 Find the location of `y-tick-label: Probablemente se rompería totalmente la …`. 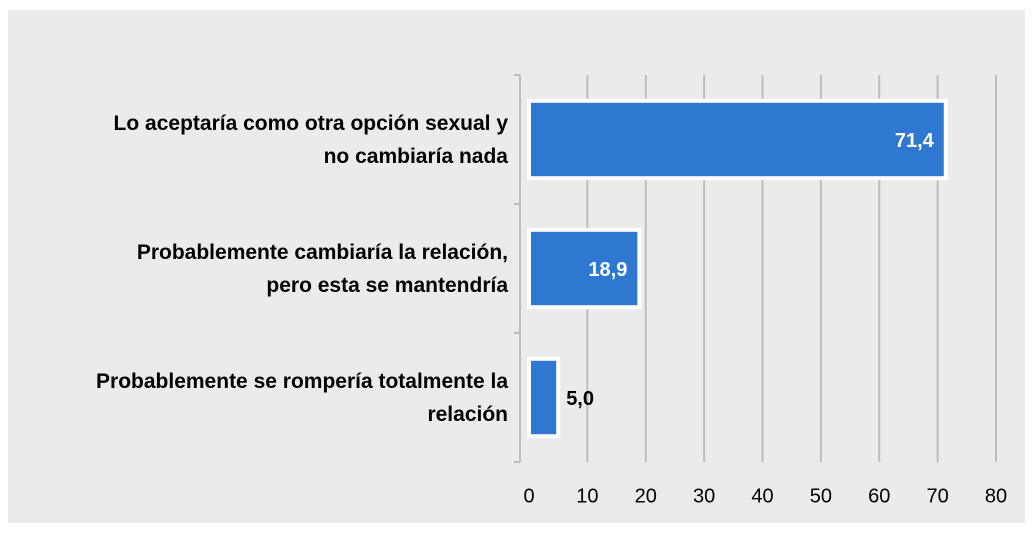

y-tick-label: Probablemente se rompería totalmente la … is located at coordinates (302, 397).